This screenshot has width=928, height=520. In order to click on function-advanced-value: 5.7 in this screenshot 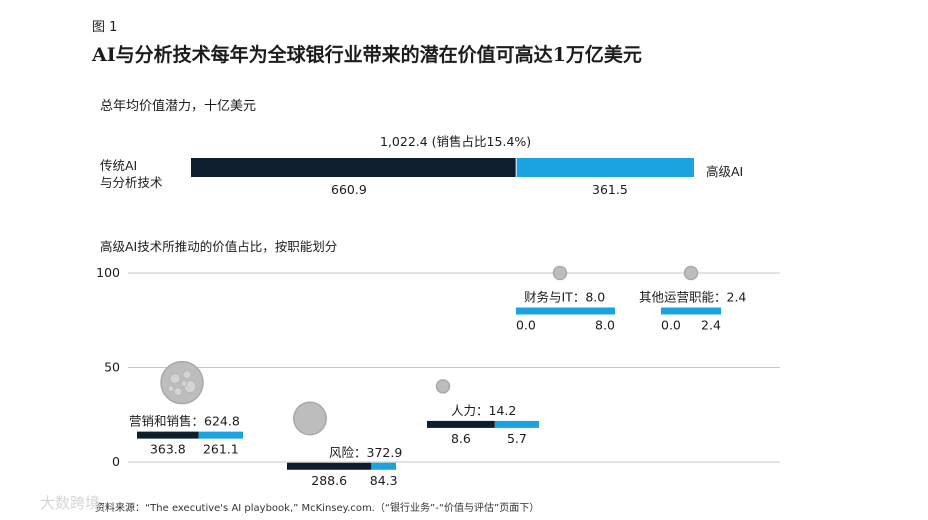, I will do `click(517, 438)`.